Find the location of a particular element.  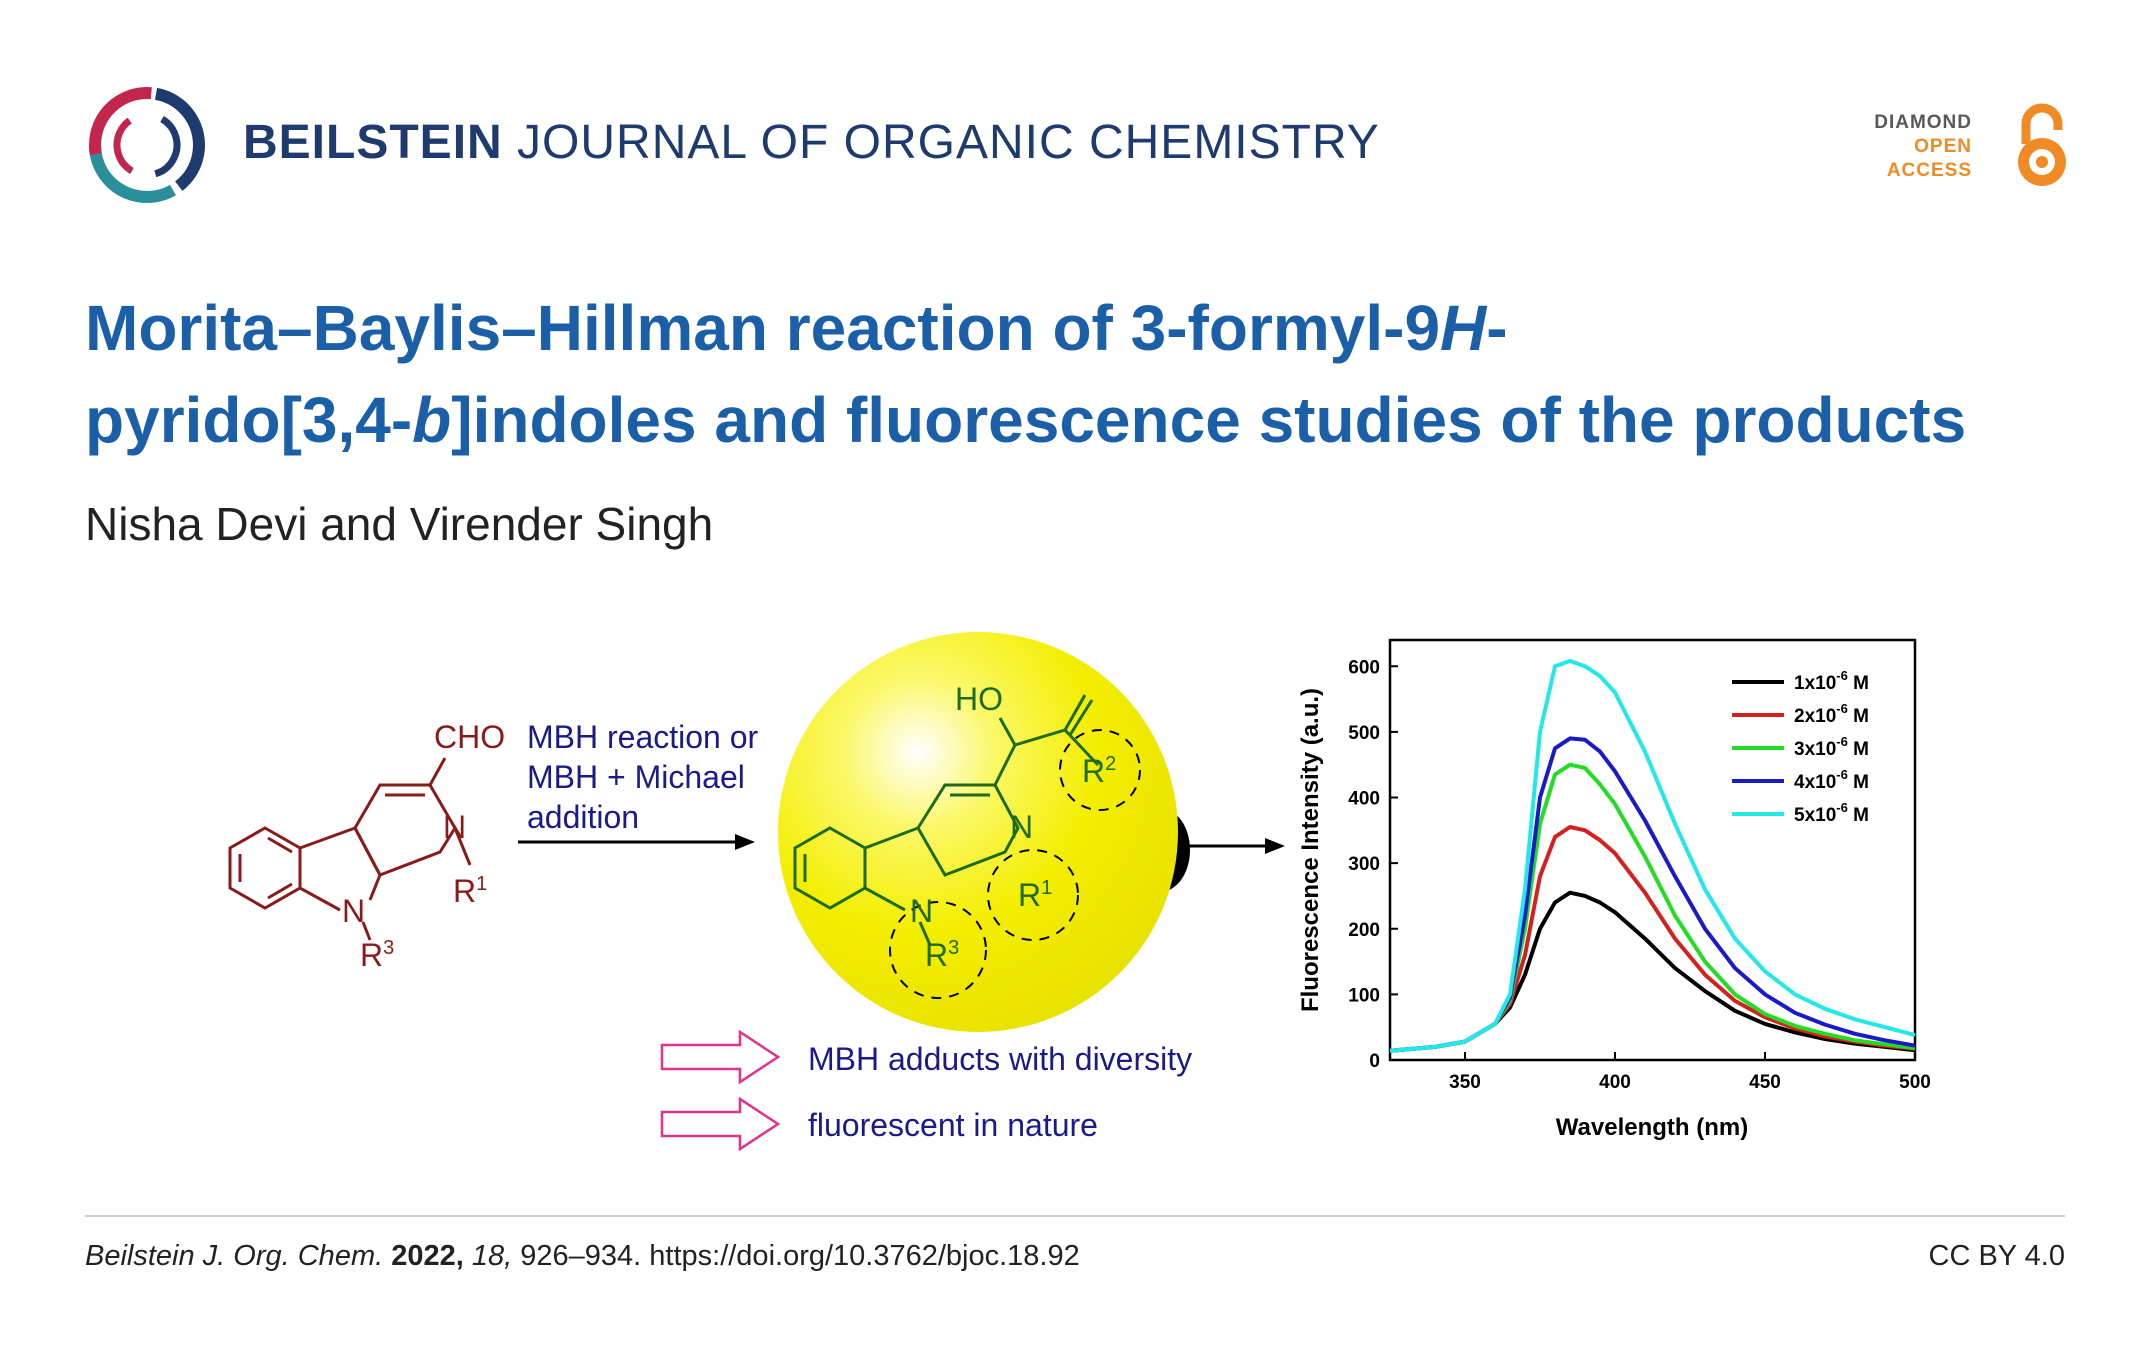

legend-label: 1x10-6 M is located at coordinates (1831, 681).